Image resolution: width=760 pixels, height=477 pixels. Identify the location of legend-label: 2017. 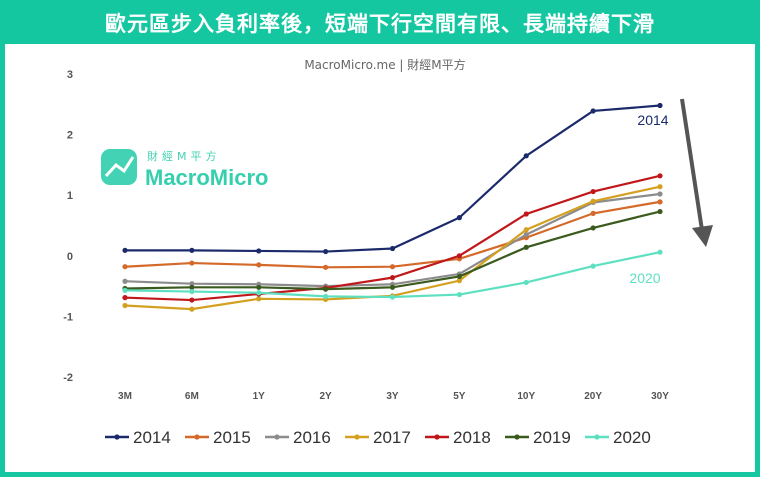
(392, 437).